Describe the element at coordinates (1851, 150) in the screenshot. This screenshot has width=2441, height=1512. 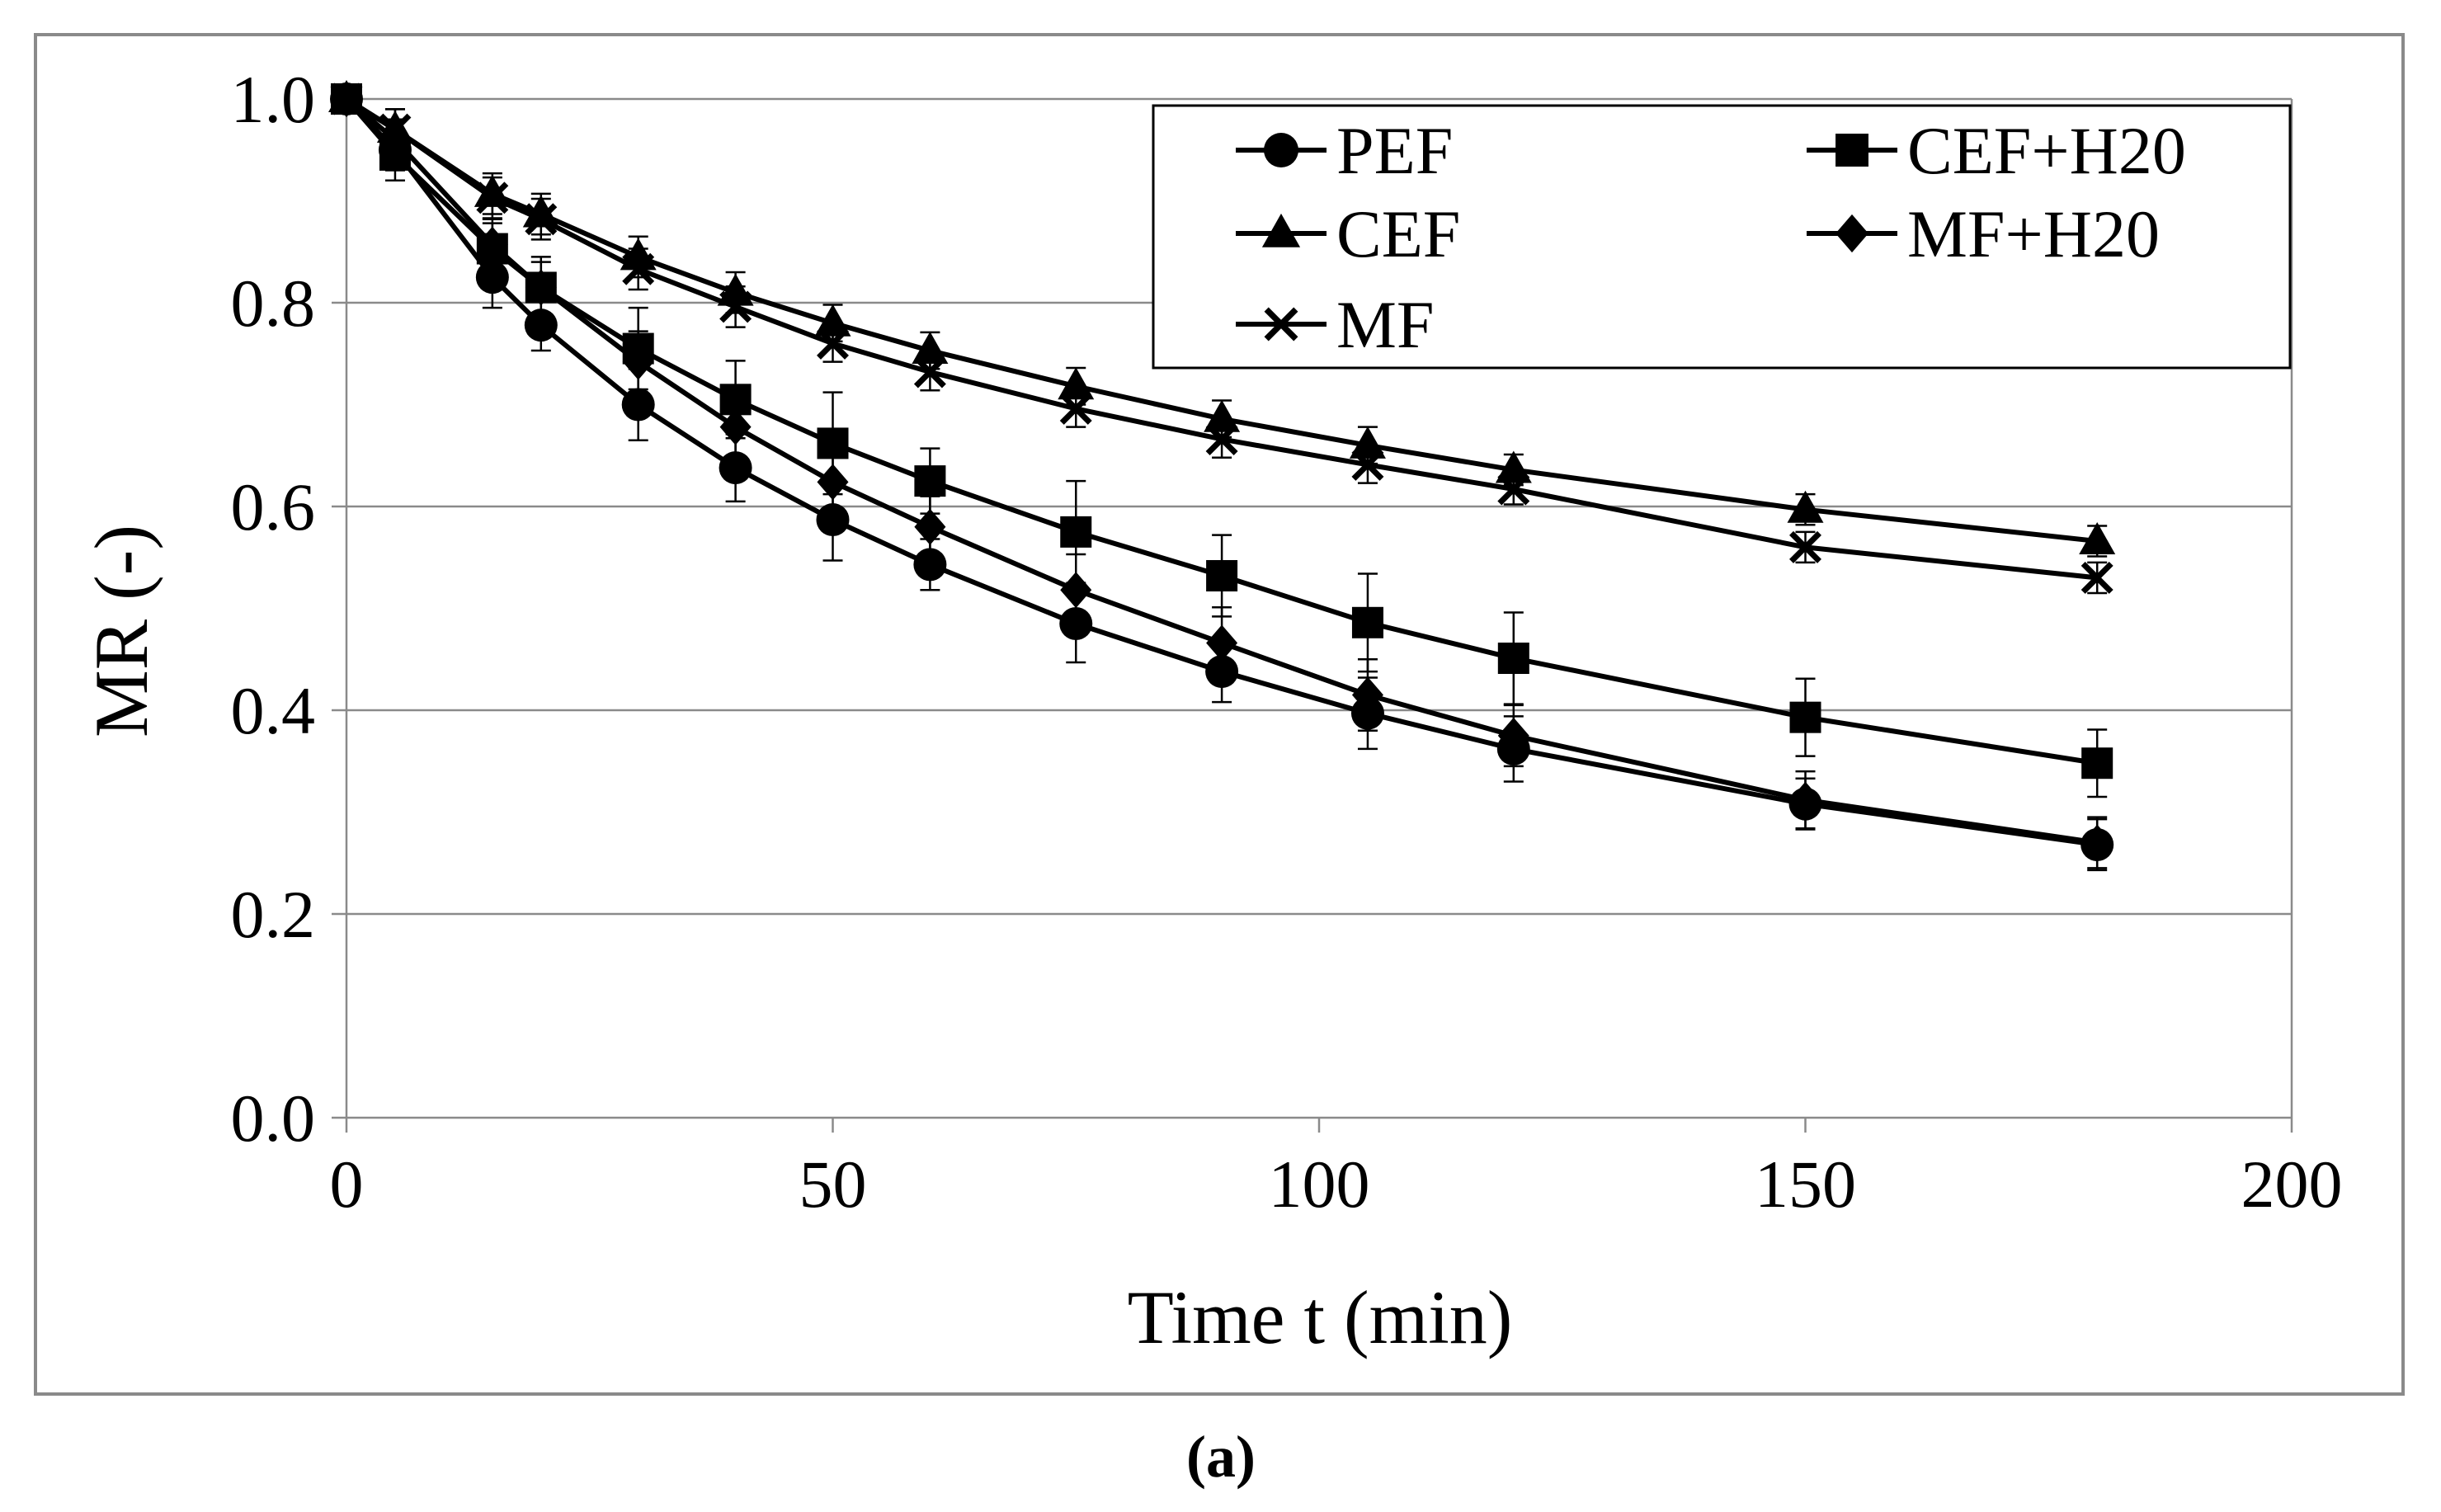
I see `legend-marker-cef-h20` at that location.